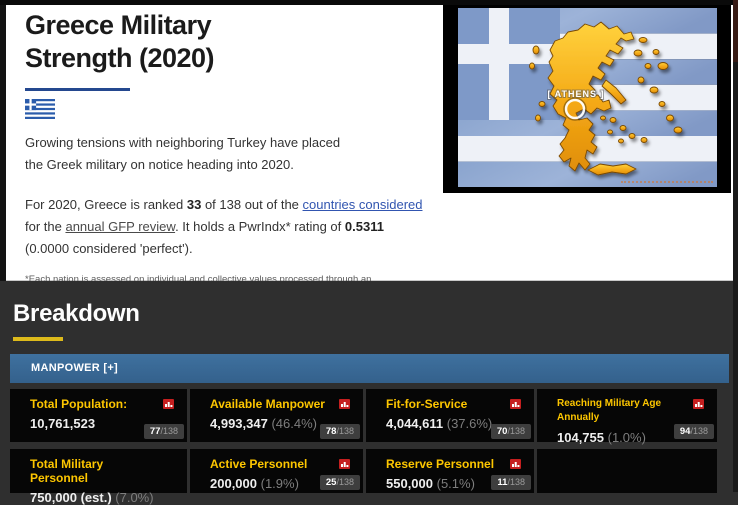 The width and height of the screenshot is (738, 505). What do you see at coordinates (63, 423) in the screenshot?
I see `stat-value: 10,761,523` at bounding box center [63, 423].